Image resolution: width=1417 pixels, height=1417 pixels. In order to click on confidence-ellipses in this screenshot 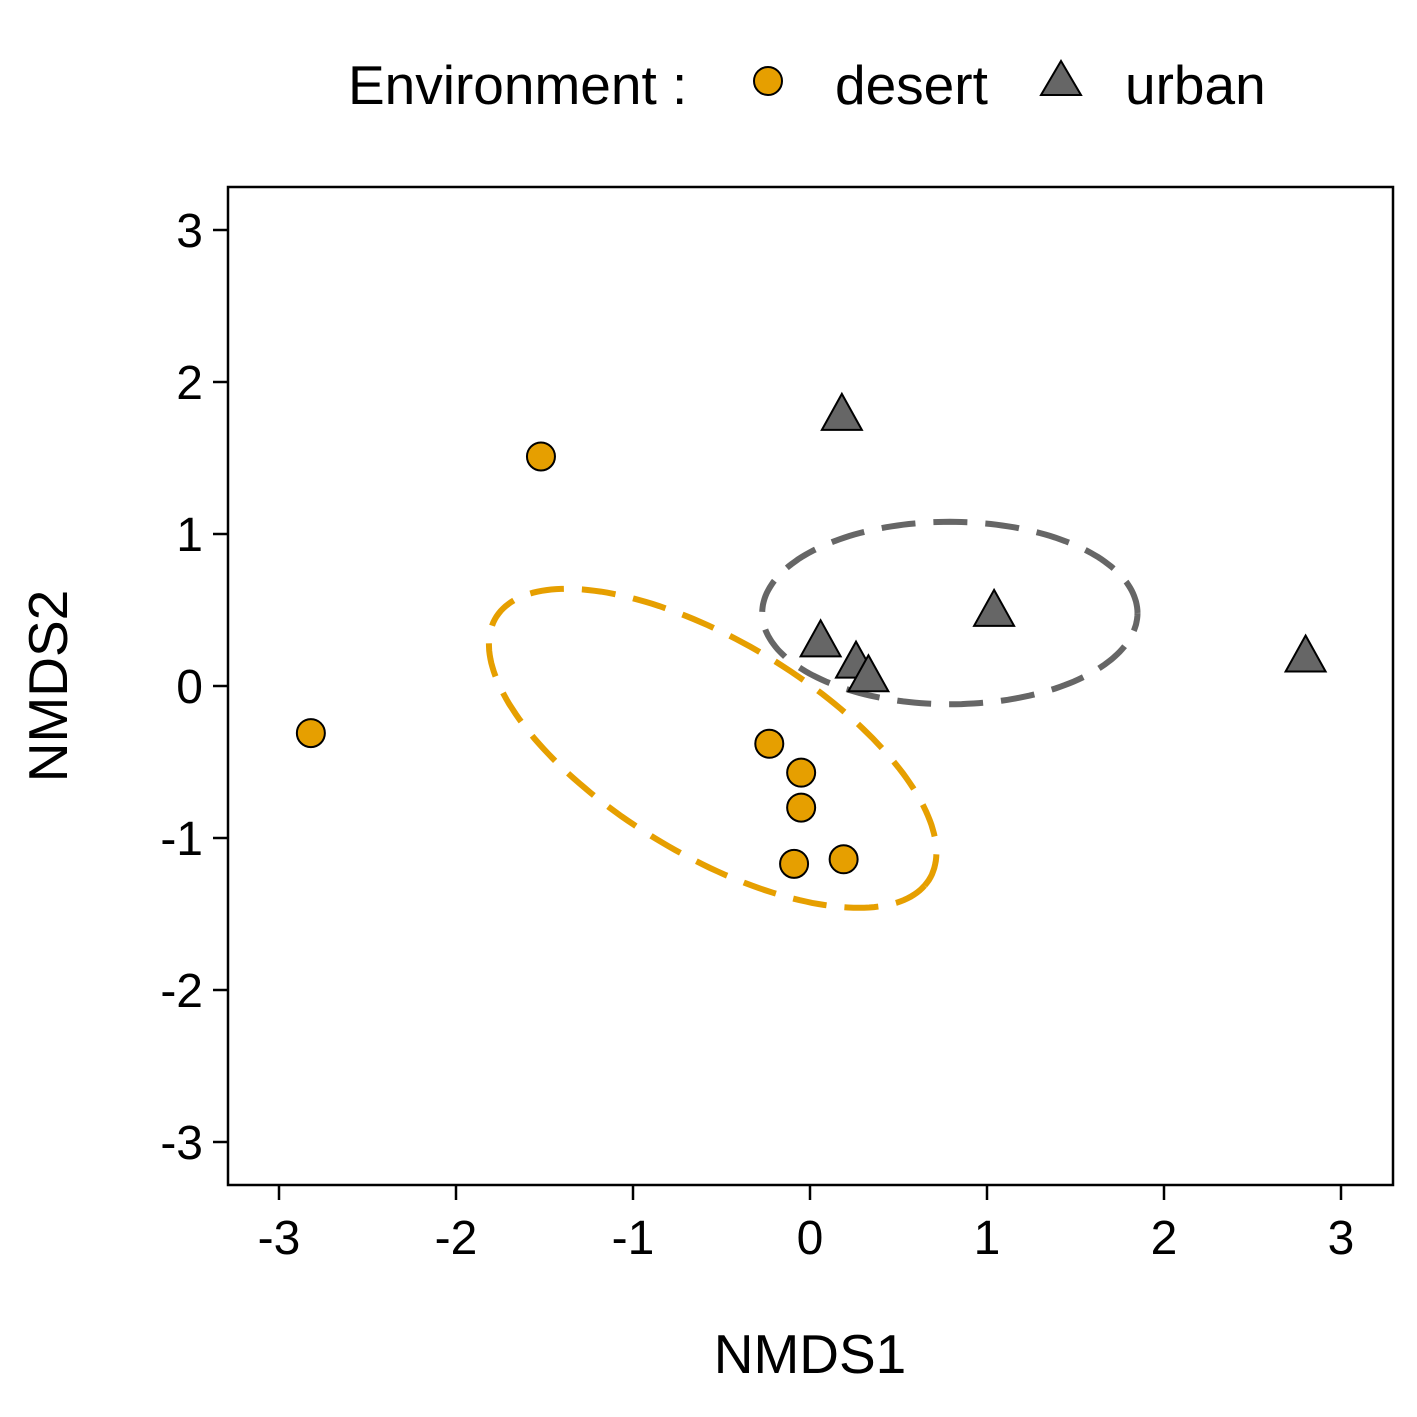, I will do `click(813, 714)`.